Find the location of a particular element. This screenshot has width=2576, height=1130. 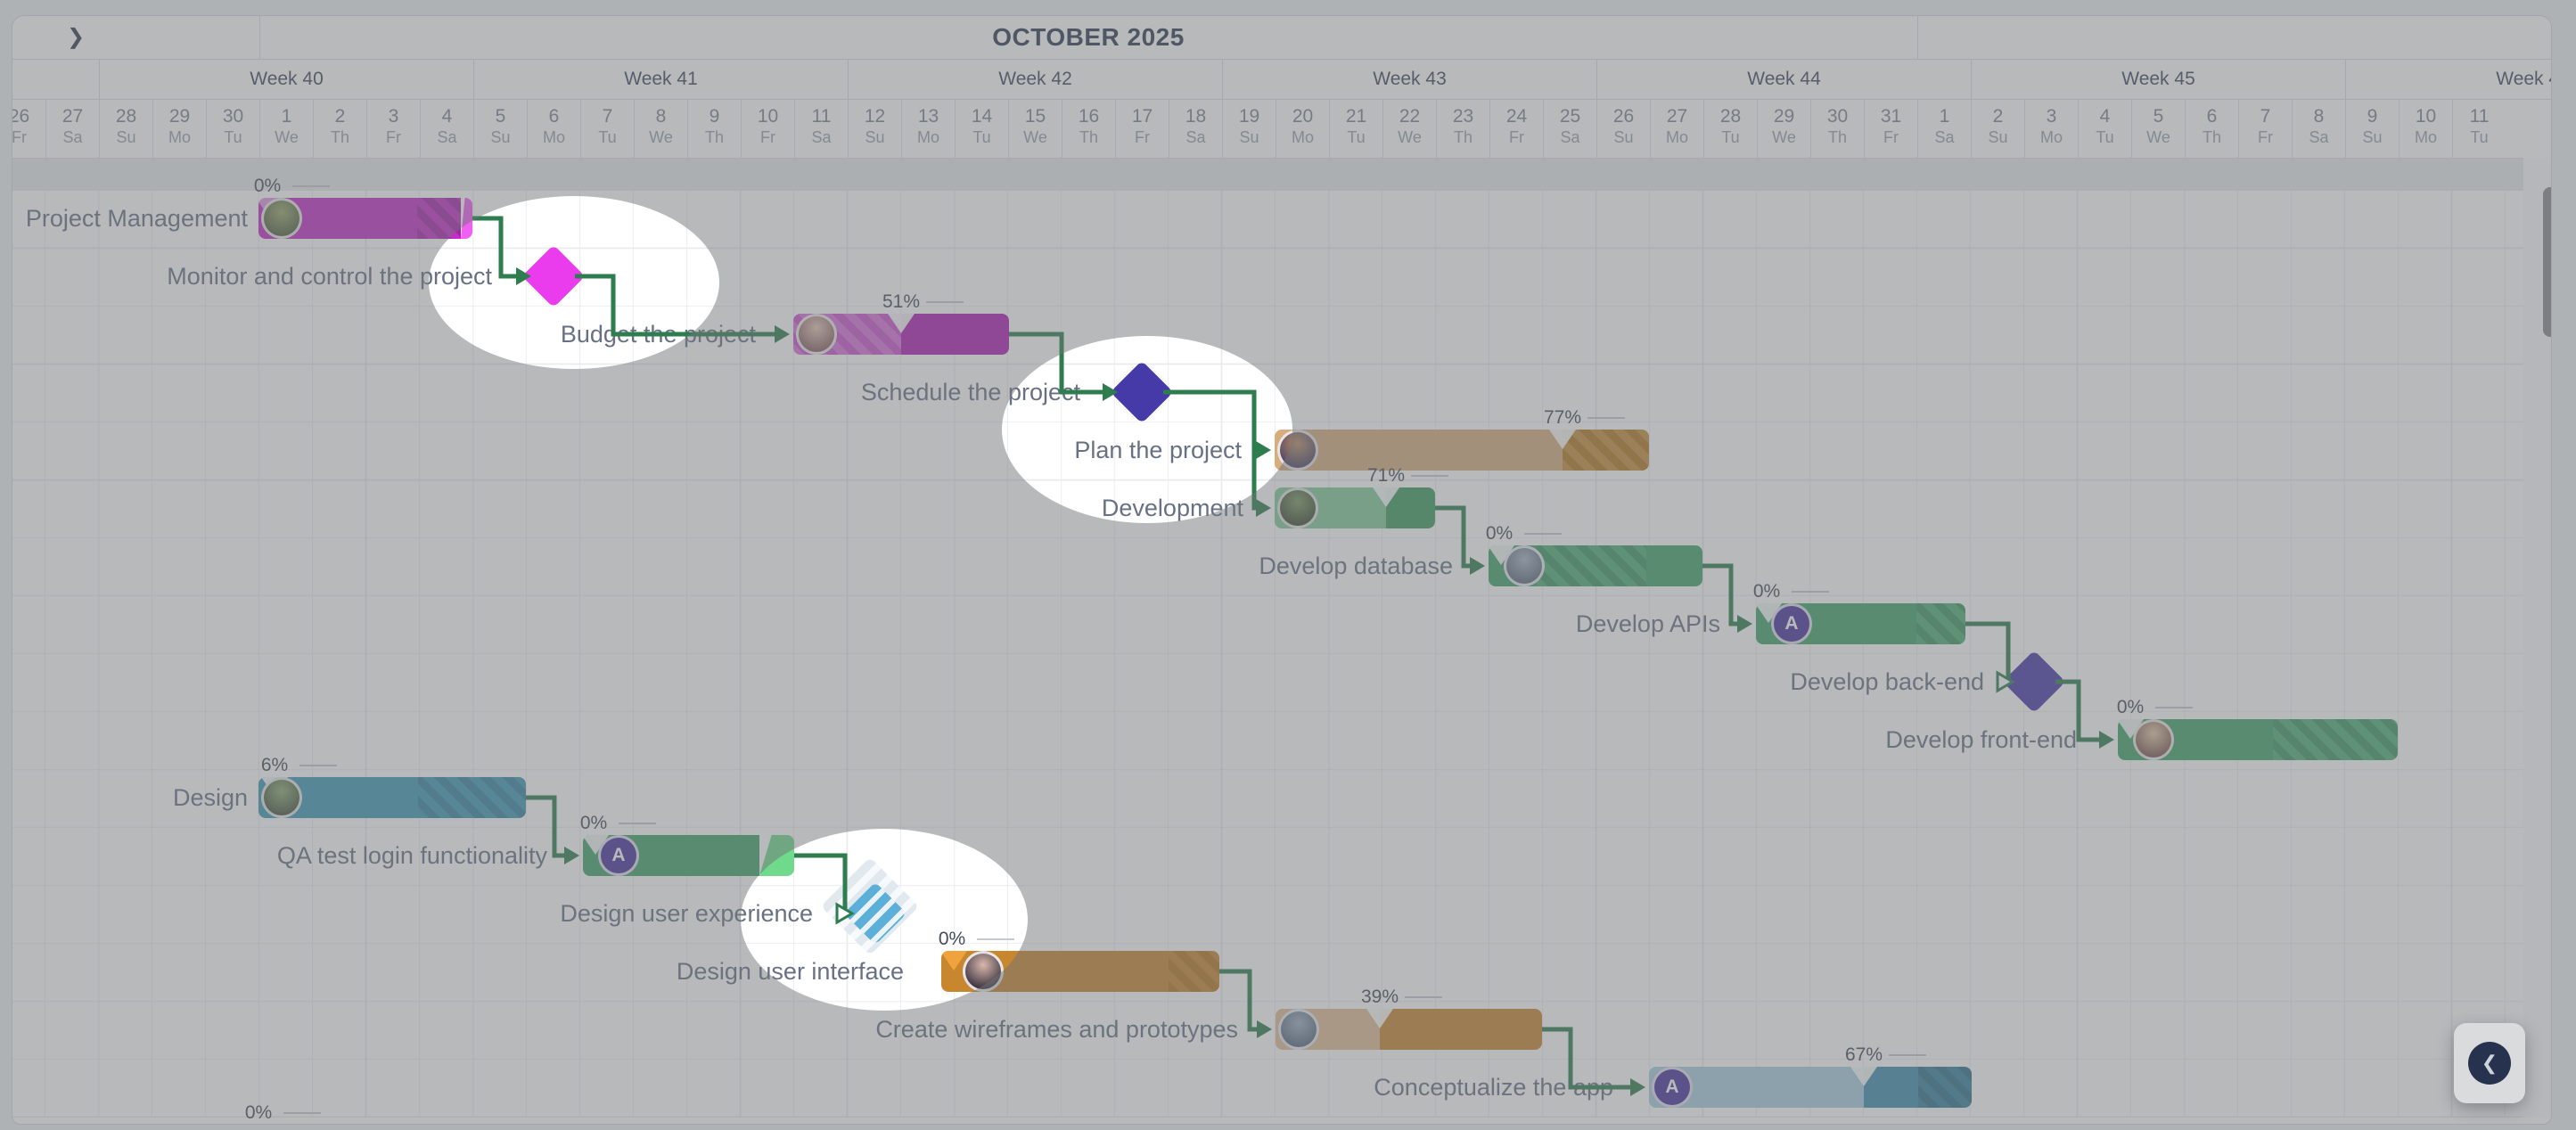

scroll-back-card: ❮ is located at coordinates (2489, 1063).